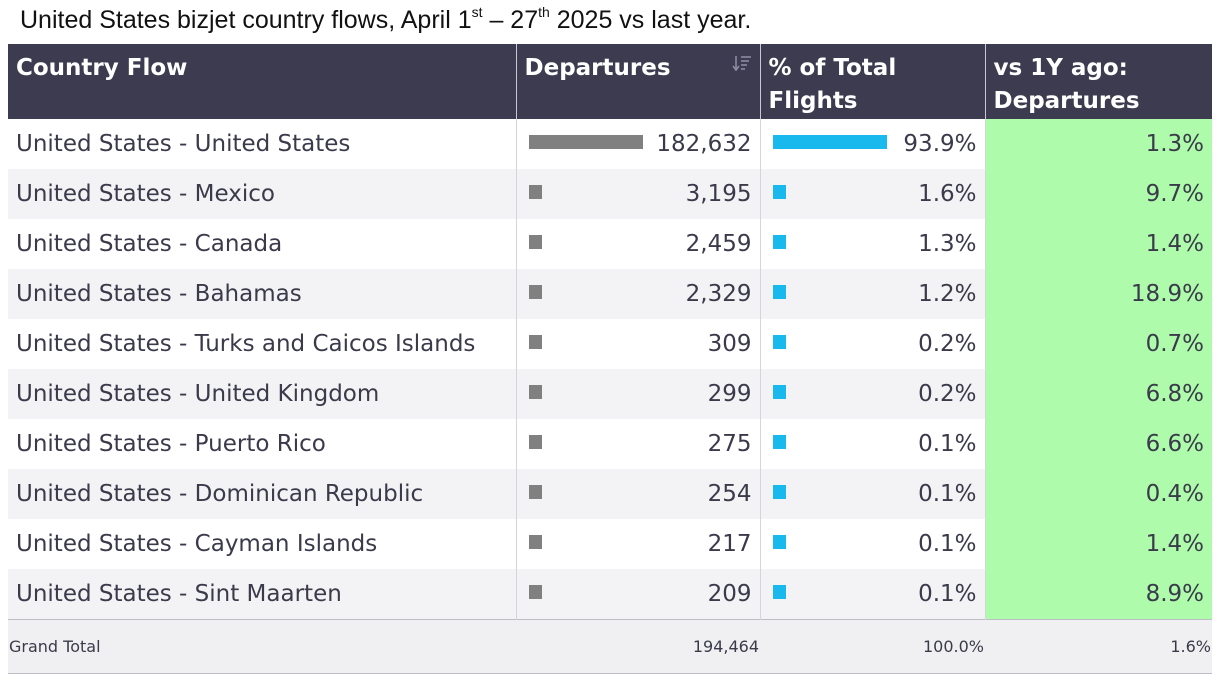  I want to click on departures-cell: 217, so click(638, 544).